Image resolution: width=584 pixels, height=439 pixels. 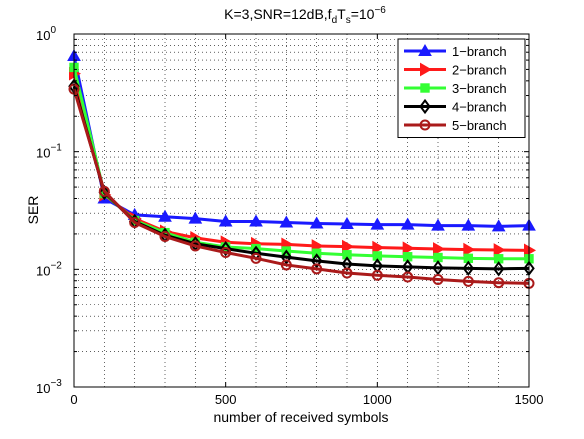 What do you see at coordinates (305, 15) in the screenshot?
I see `chart-title: K=3,SNR=12dB,fdTs=10−6` at bounding box center [305, 15].